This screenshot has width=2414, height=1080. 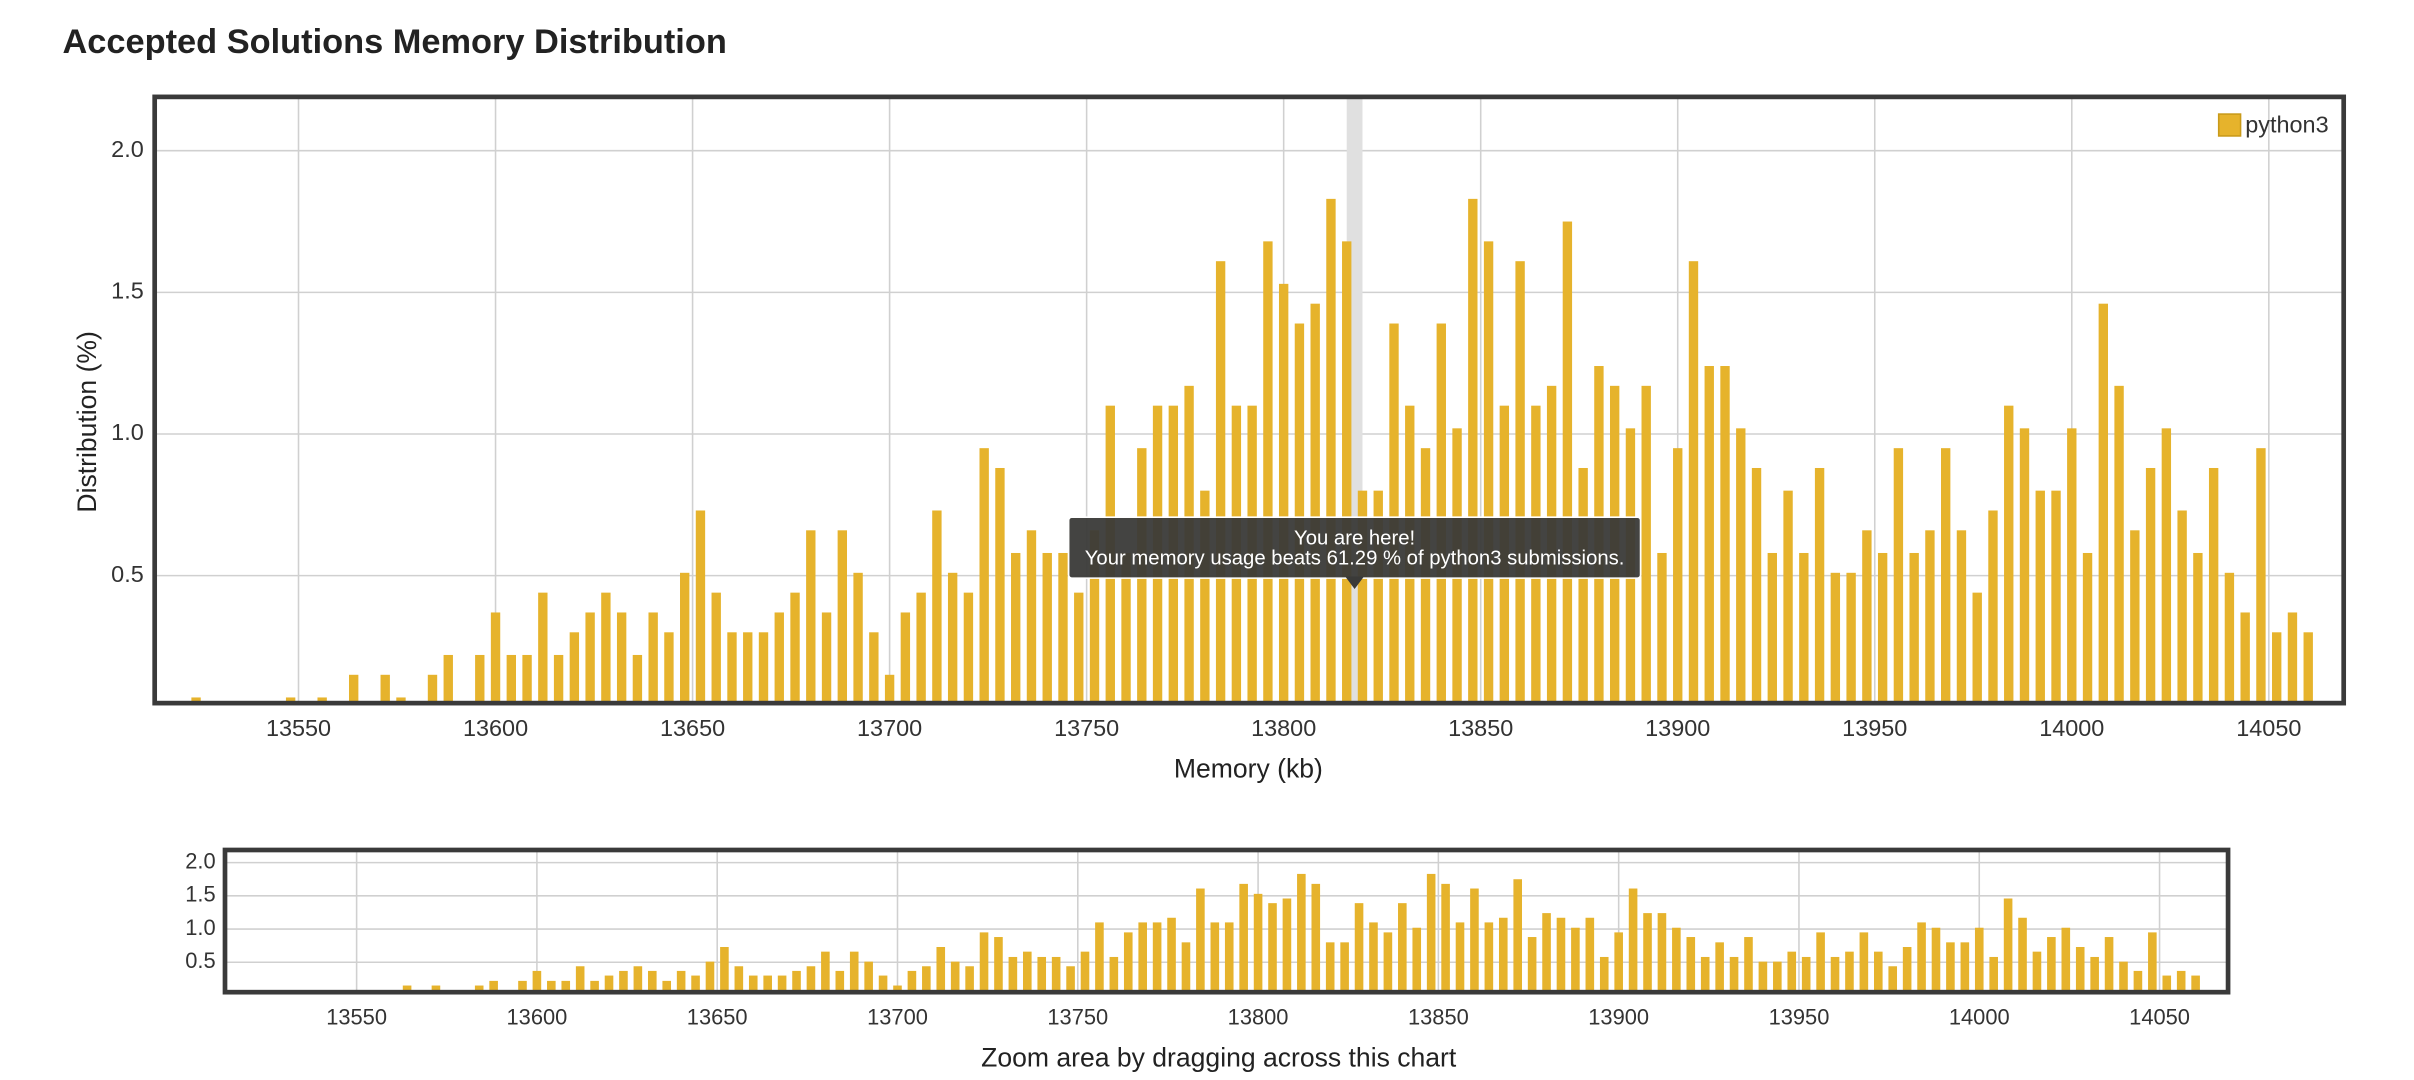 I want to click on x-tick-label: 13900, so click(x=1618, y=1017).